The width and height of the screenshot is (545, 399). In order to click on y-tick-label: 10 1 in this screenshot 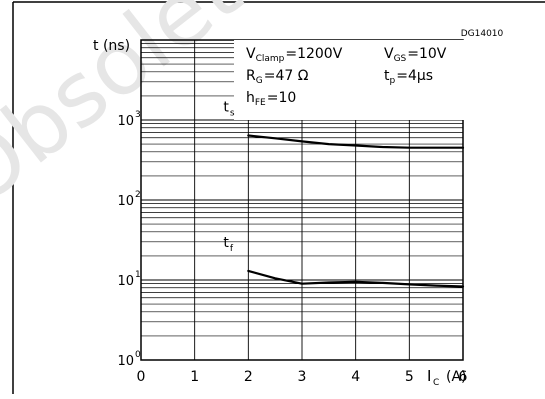, I will do `click(128, 279)`.